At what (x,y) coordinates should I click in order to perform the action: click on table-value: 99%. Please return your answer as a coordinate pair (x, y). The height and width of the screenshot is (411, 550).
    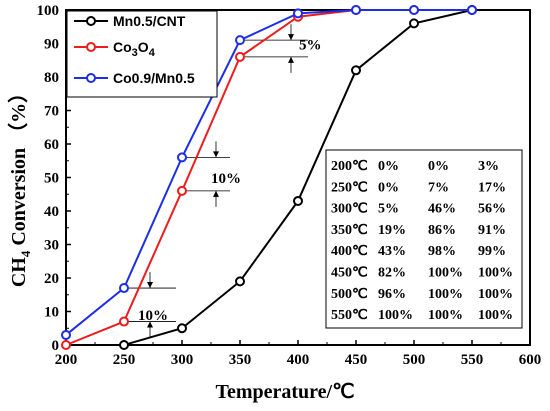
    Looking at the image, I should click on (492, 251).